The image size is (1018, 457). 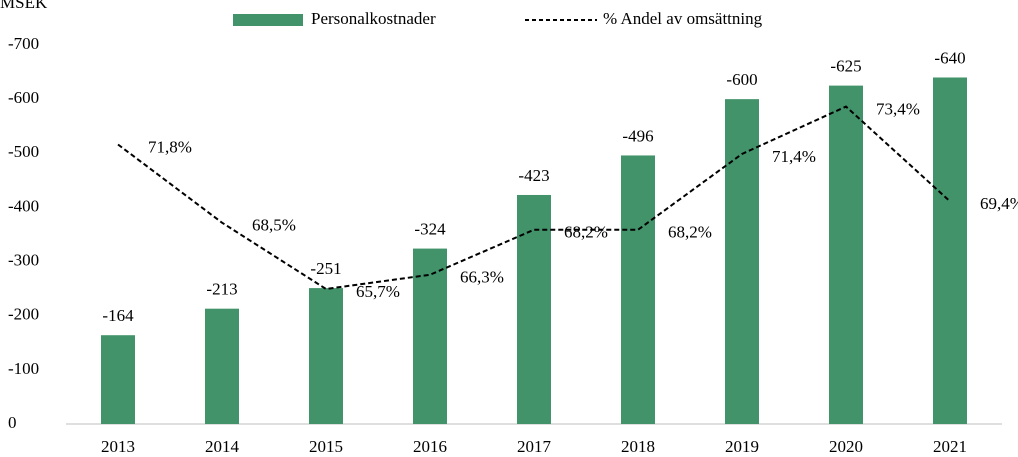 I want to click on legend-label: % Andel av omsättning, so click(x=683, y=18).